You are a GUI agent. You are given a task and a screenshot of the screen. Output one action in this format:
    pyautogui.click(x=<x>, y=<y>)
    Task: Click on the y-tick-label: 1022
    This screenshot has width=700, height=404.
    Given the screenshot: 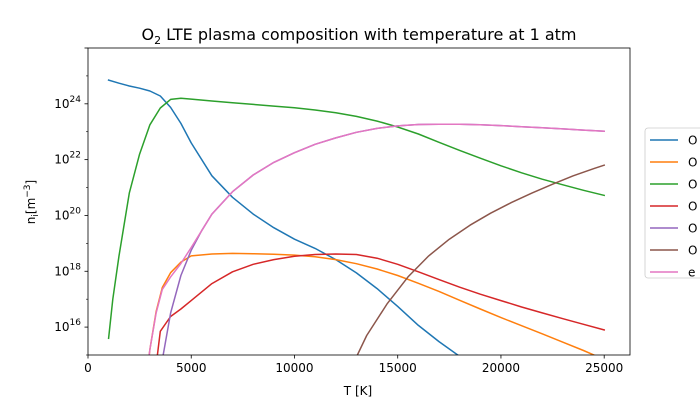 What is the action you would take?
    pyautogui.click(x=67, y=159)
    